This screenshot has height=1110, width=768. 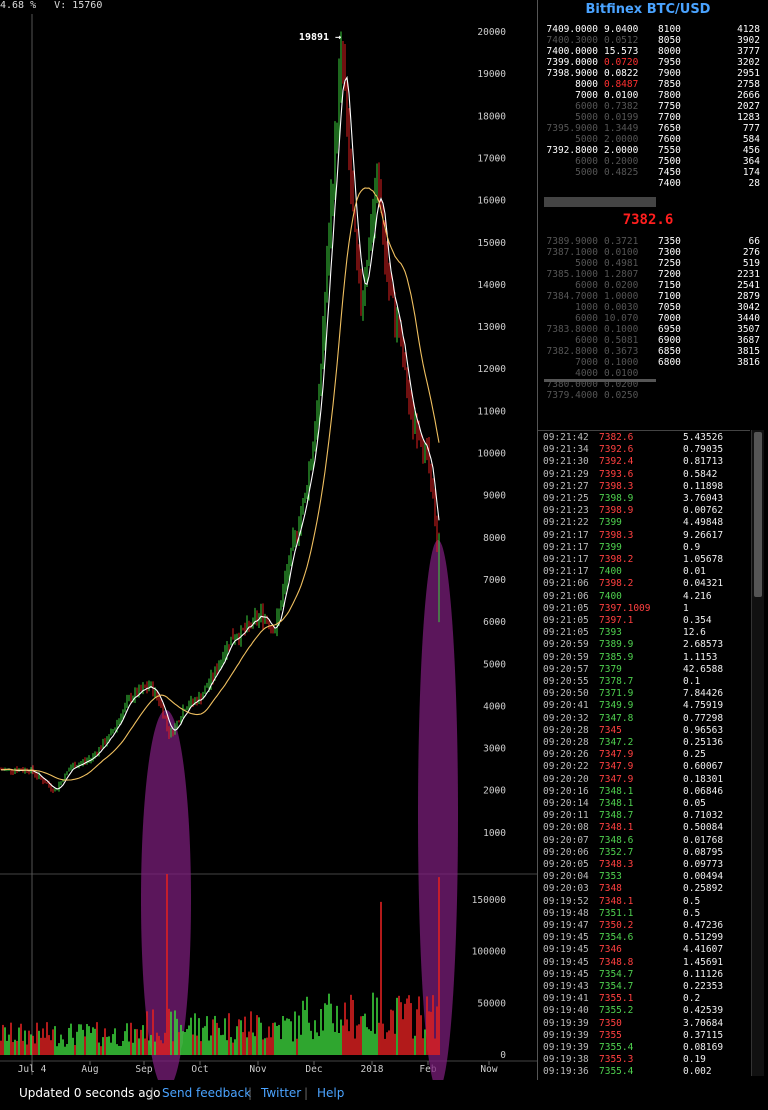 I want to click on trade-row: 09:21:34 7392.6 0.79035, so click(x=644, y=450).